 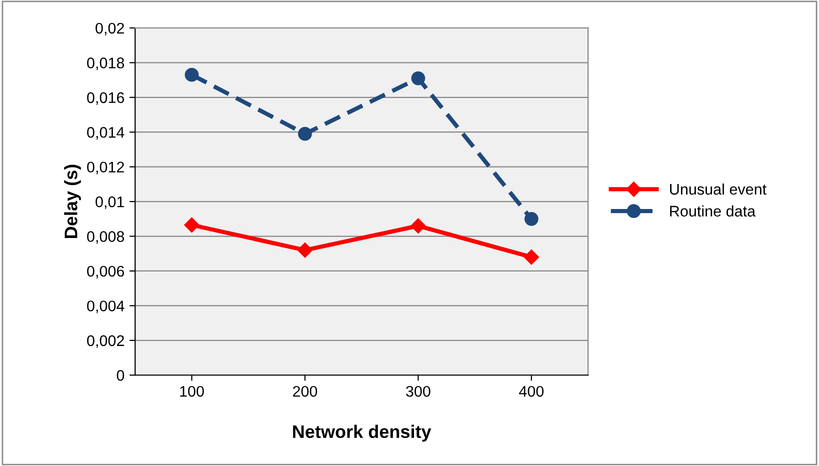 I want to click on y-tick-label: 0,018, so click(x=105, y=64).